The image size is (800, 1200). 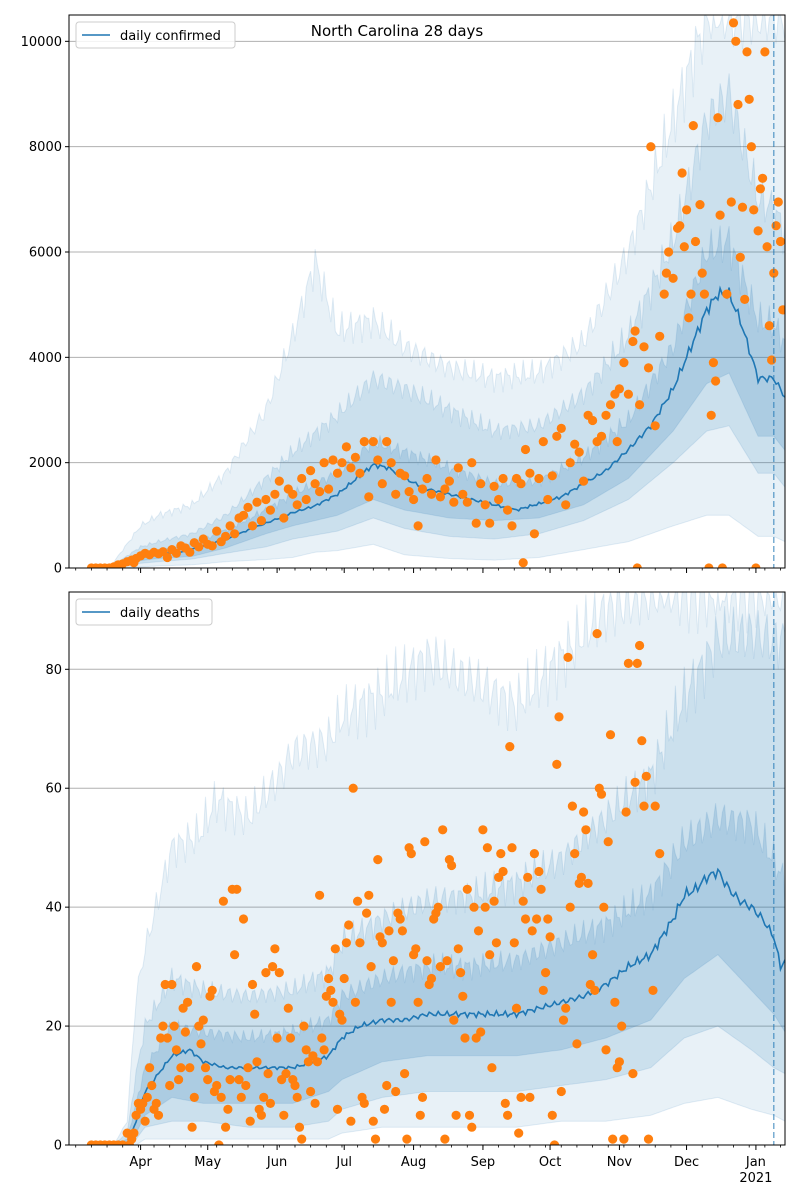 What do you see at coordinates (207, 1162) in the screenshot?
I see `x-tick-label: May` at bounding box center [207, 1162].